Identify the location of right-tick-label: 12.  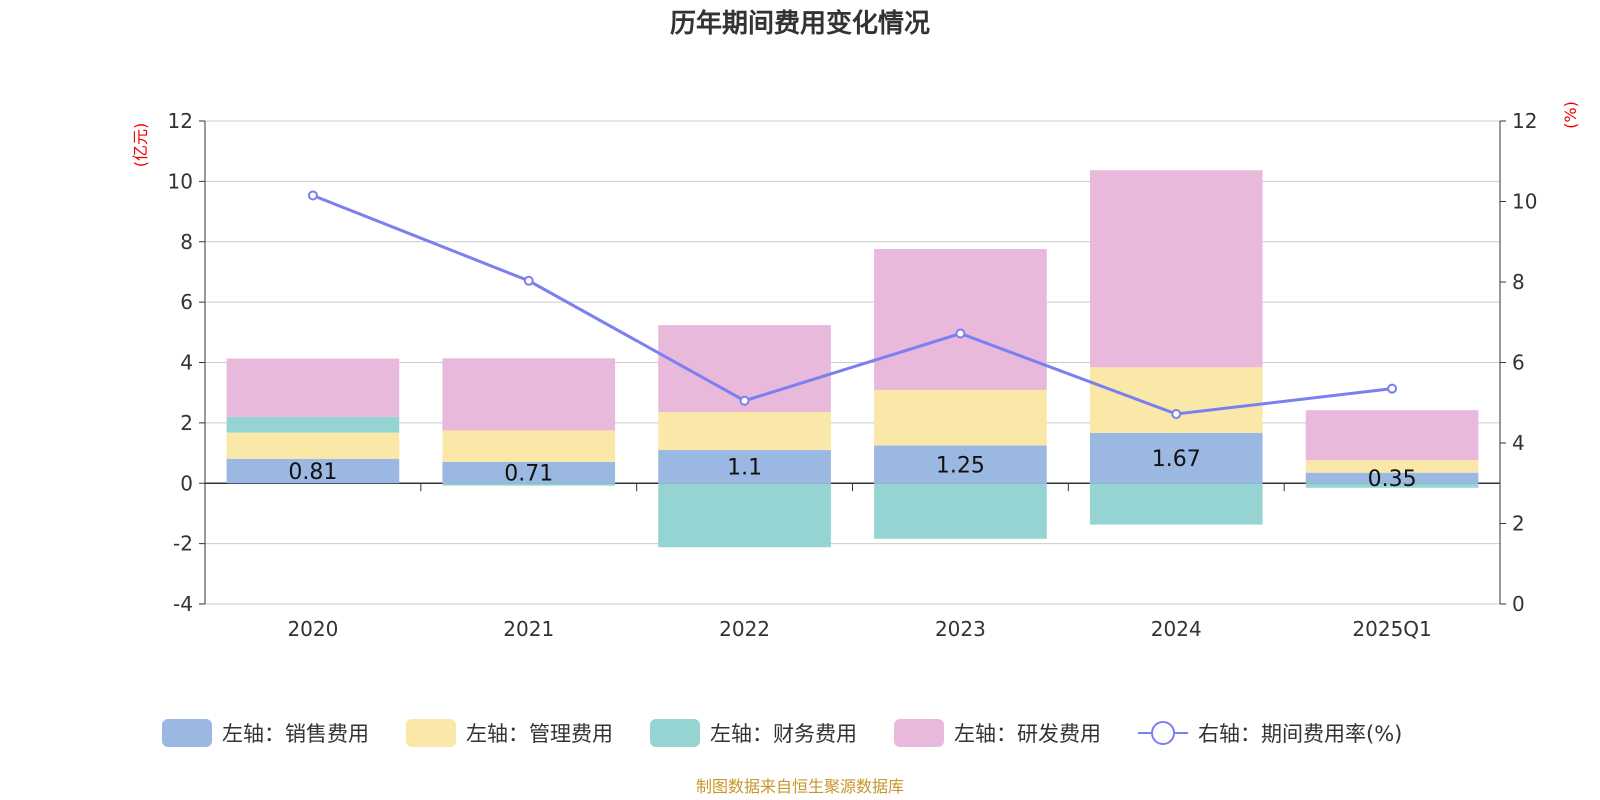
(1524, 121).